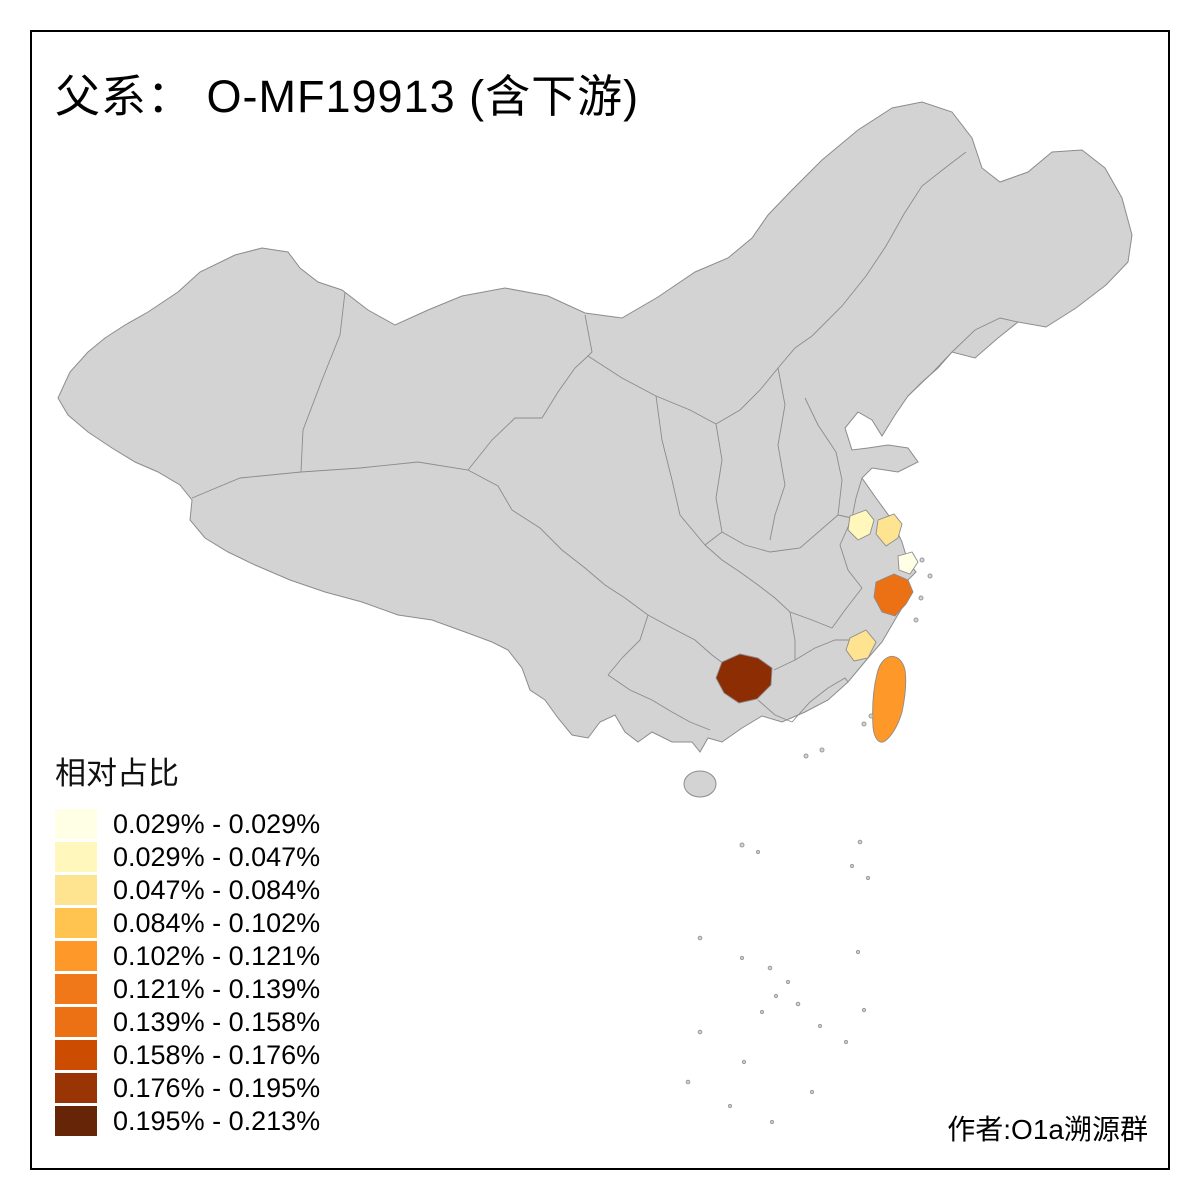  What do you see at coordinates (217, 955) in the screenshot?
I see `legend-label: 0.102% - 0.121%` at bounding box center [217, 955].